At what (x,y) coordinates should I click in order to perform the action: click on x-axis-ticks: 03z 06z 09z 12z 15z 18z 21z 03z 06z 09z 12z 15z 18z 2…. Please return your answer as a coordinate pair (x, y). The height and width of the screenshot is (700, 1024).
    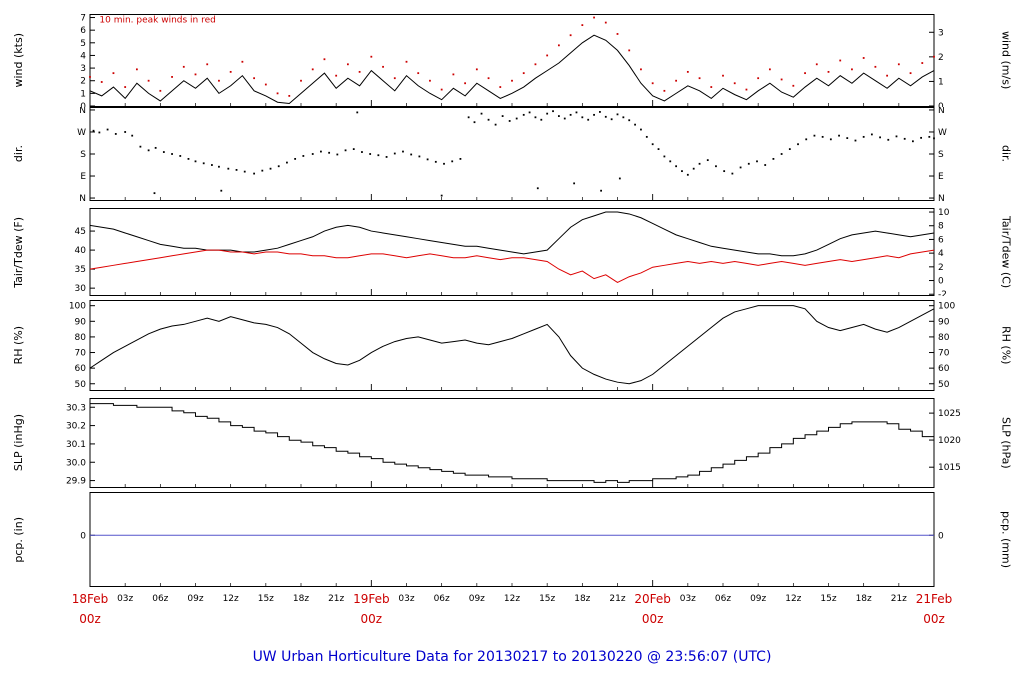
    Looking at the image, I should click on (512, 609).